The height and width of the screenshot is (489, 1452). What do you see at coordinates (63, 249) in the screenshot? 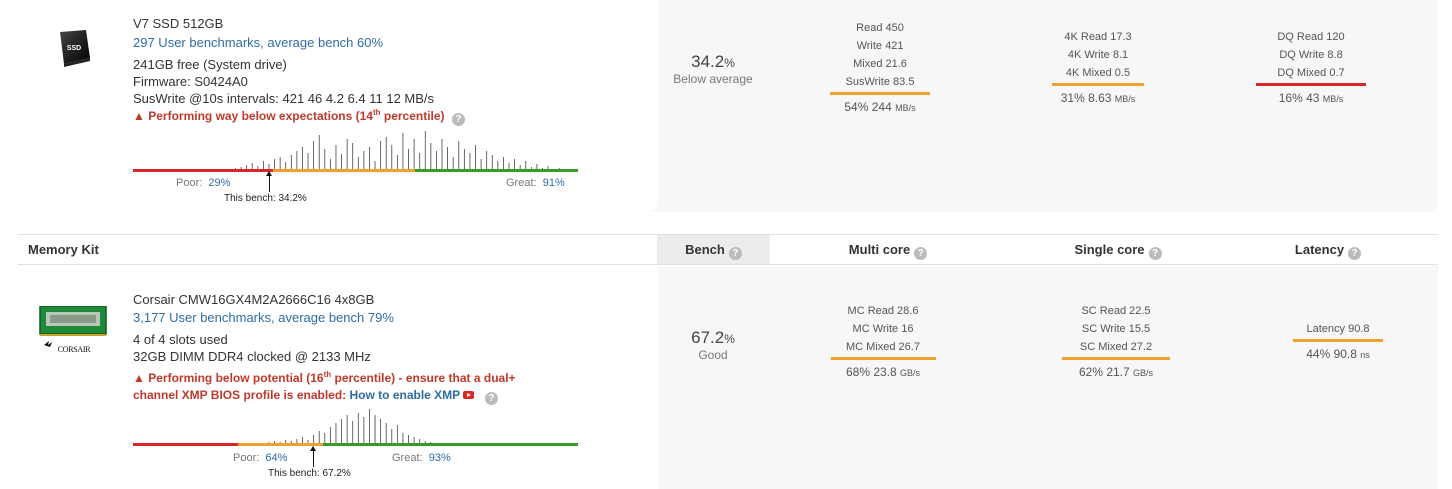
I see `header-memory-kit: Memory Kit` at bounding box center [63, 249].